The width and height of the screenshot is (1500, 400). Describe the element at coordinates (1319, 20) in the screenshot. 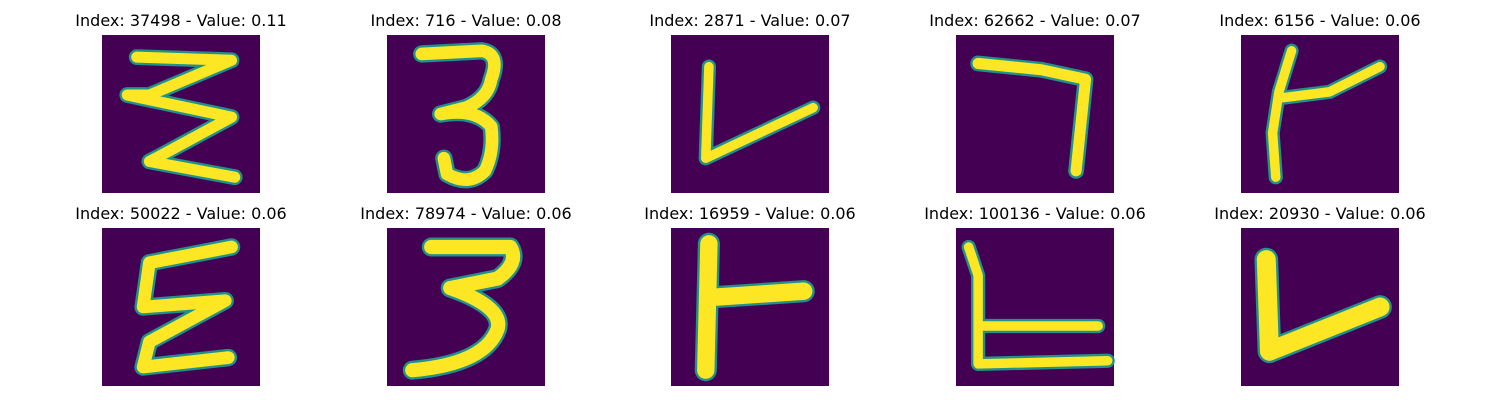

I see `panel-title: Index: 6156 - Value: 0.06` at that location.